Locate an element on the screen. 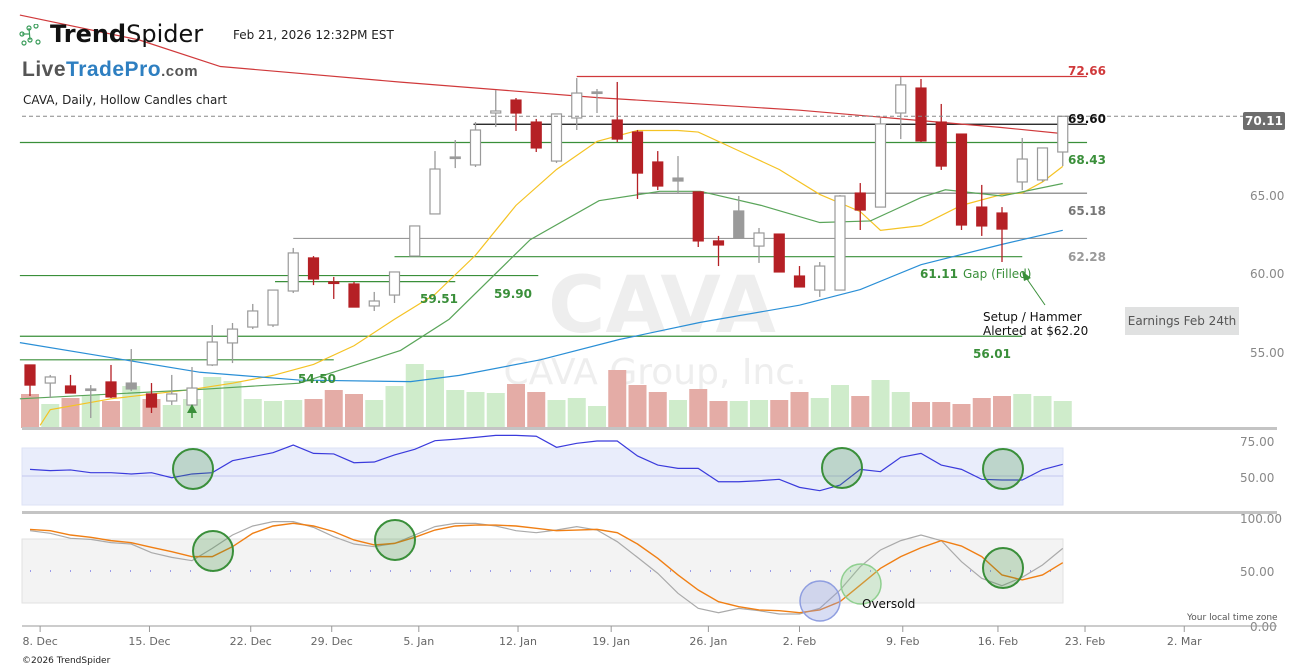  level-label-59-51: 59.51 is located at coordinates (439, 299).